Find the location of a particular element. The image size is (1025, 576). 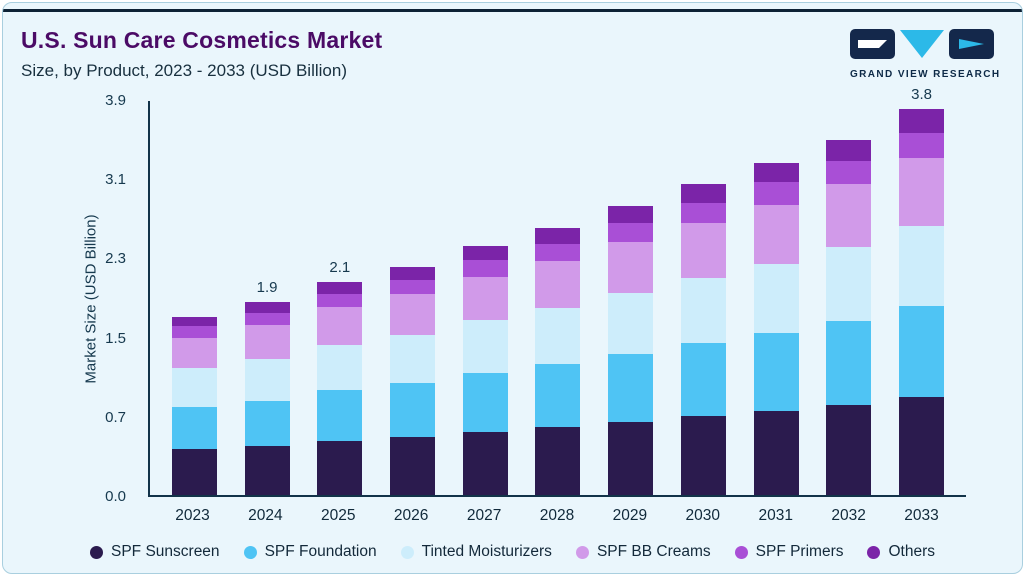

bar-2032 is located at coordinates (849, 298).